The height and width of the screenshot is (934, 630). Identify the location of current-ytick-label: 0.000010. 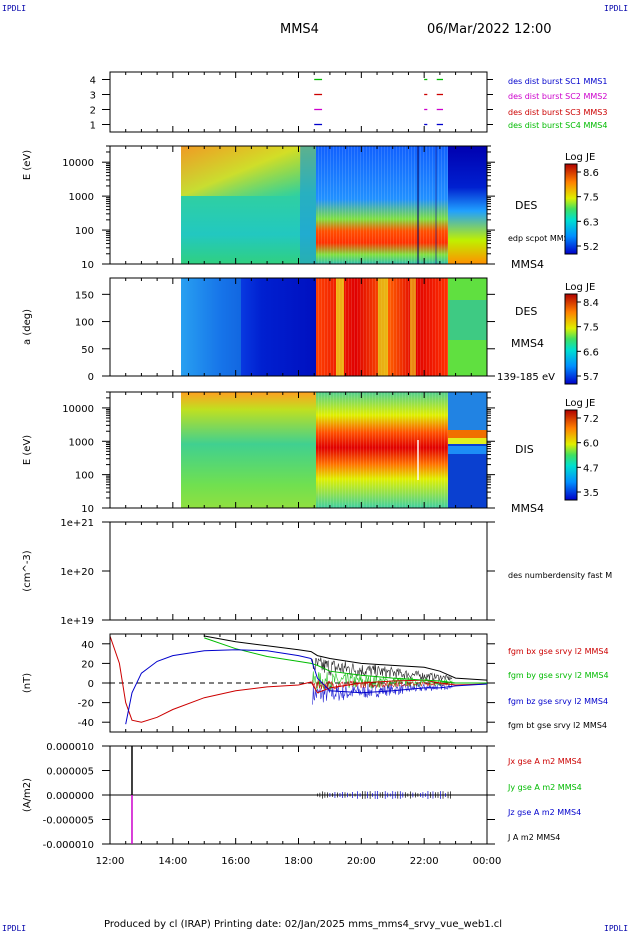
(70, 747).